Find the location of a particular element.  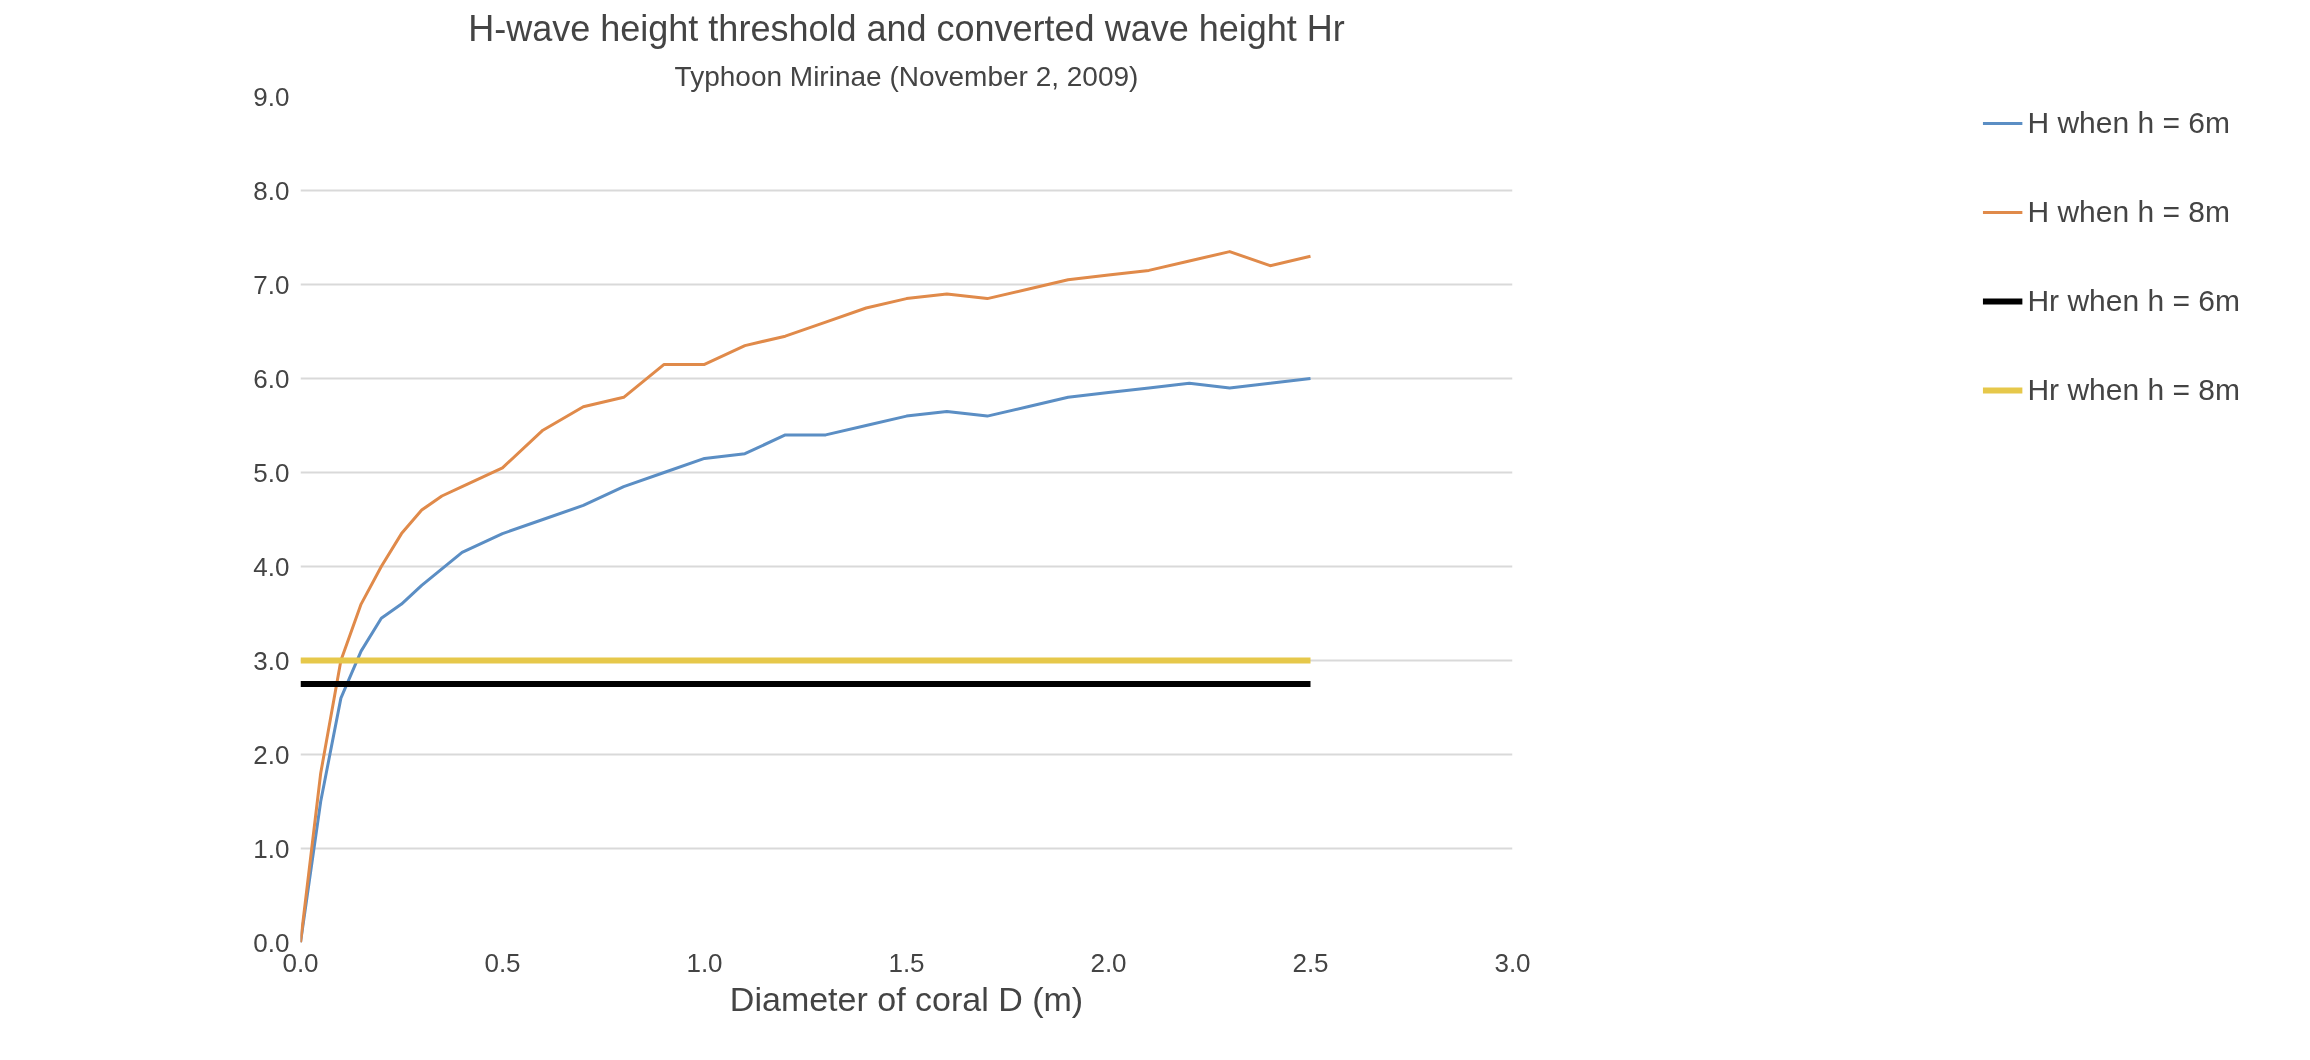

legend-label: Hr when h = 6m is located at coordinates (2133, 301).